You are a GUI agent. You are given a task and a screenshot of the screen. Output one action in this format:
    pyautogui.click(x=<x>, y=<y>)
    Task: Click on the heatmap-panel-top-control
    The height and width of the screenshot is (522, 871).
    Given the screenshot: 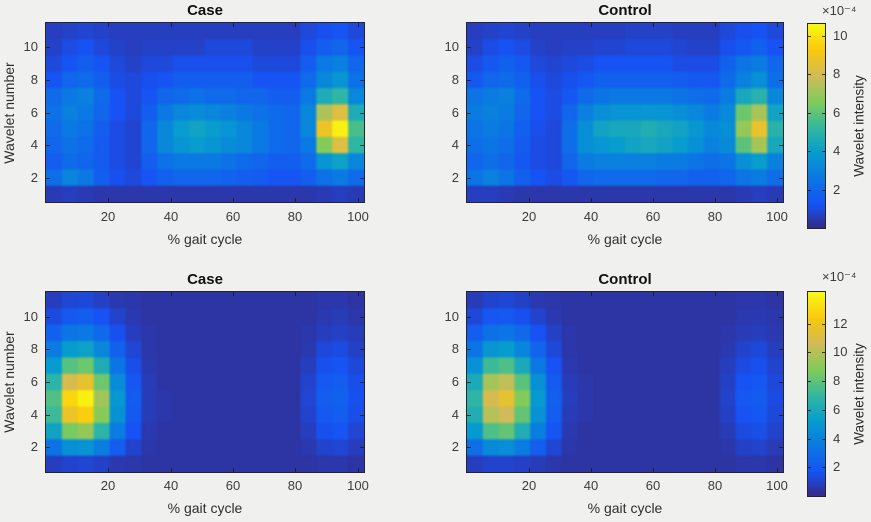 What is the action you would take?
    pyautogui.click(x=625, y=112)
    